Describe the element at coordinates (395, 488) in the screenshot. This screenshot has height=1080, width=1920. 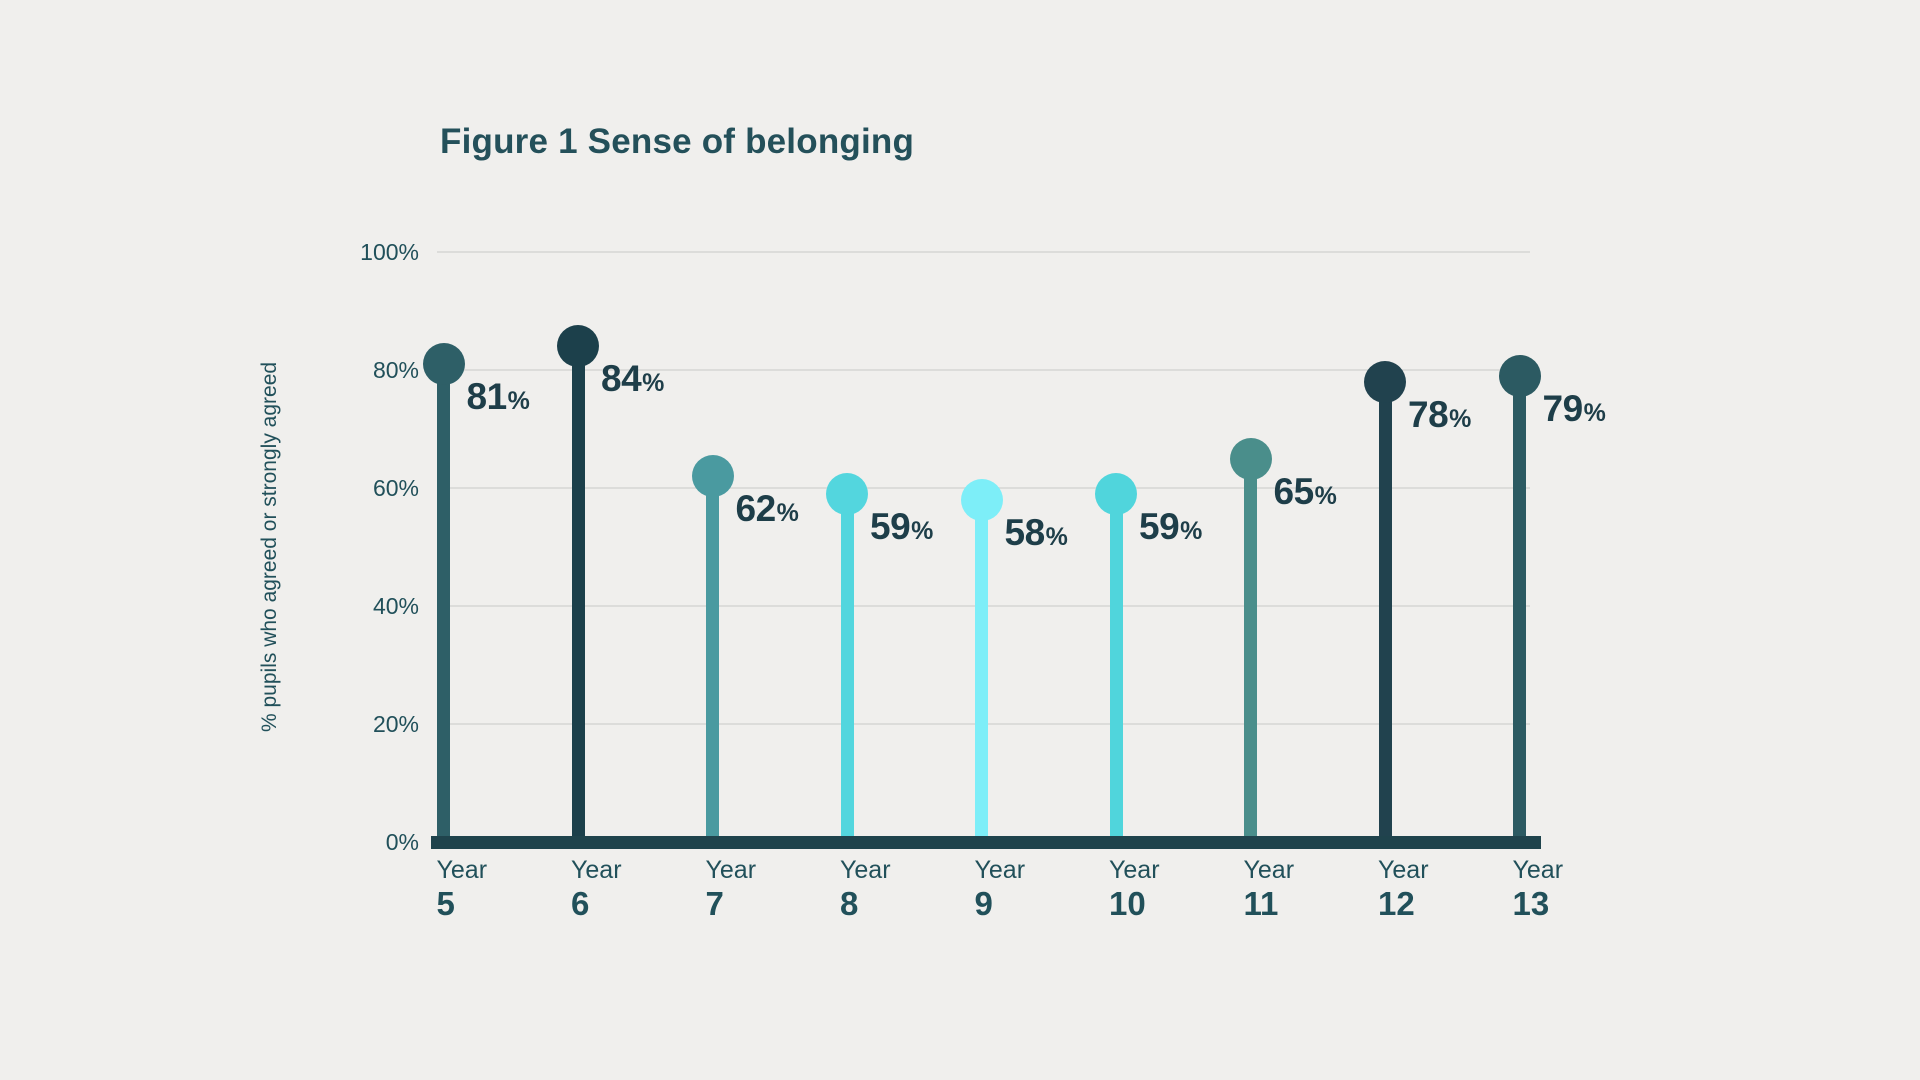
I see `y-tick-label-60: 60%` at that location.